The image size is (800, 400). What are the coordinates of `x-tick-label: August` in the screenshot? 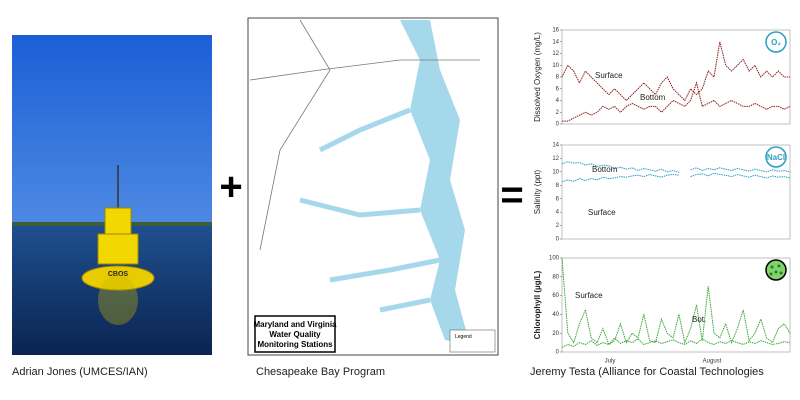 It's located at (712, 362).